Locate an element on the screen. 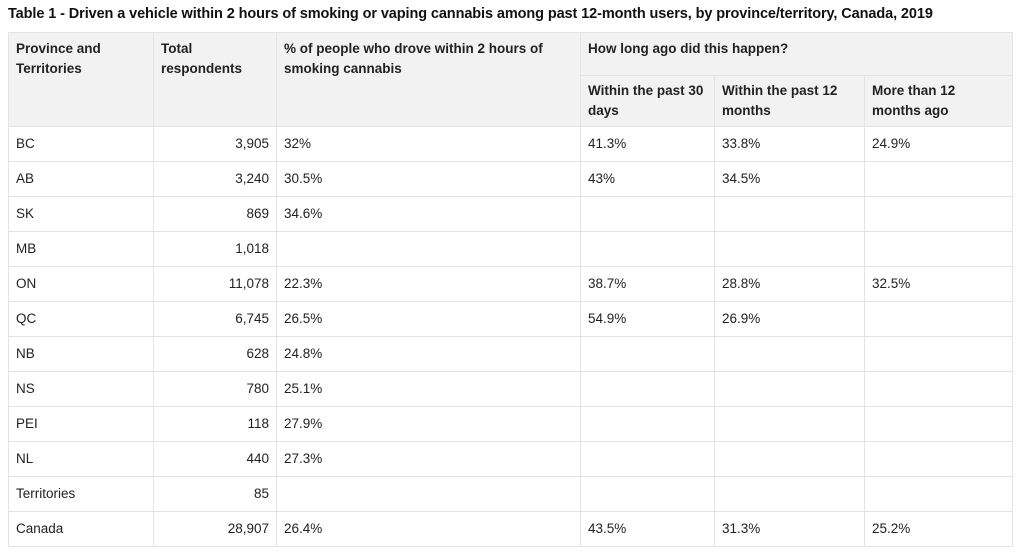 The image size is (1024, 554). table-row: AB 3,240 30.5% 43% 34.5% is located at coordinates (511, 179).